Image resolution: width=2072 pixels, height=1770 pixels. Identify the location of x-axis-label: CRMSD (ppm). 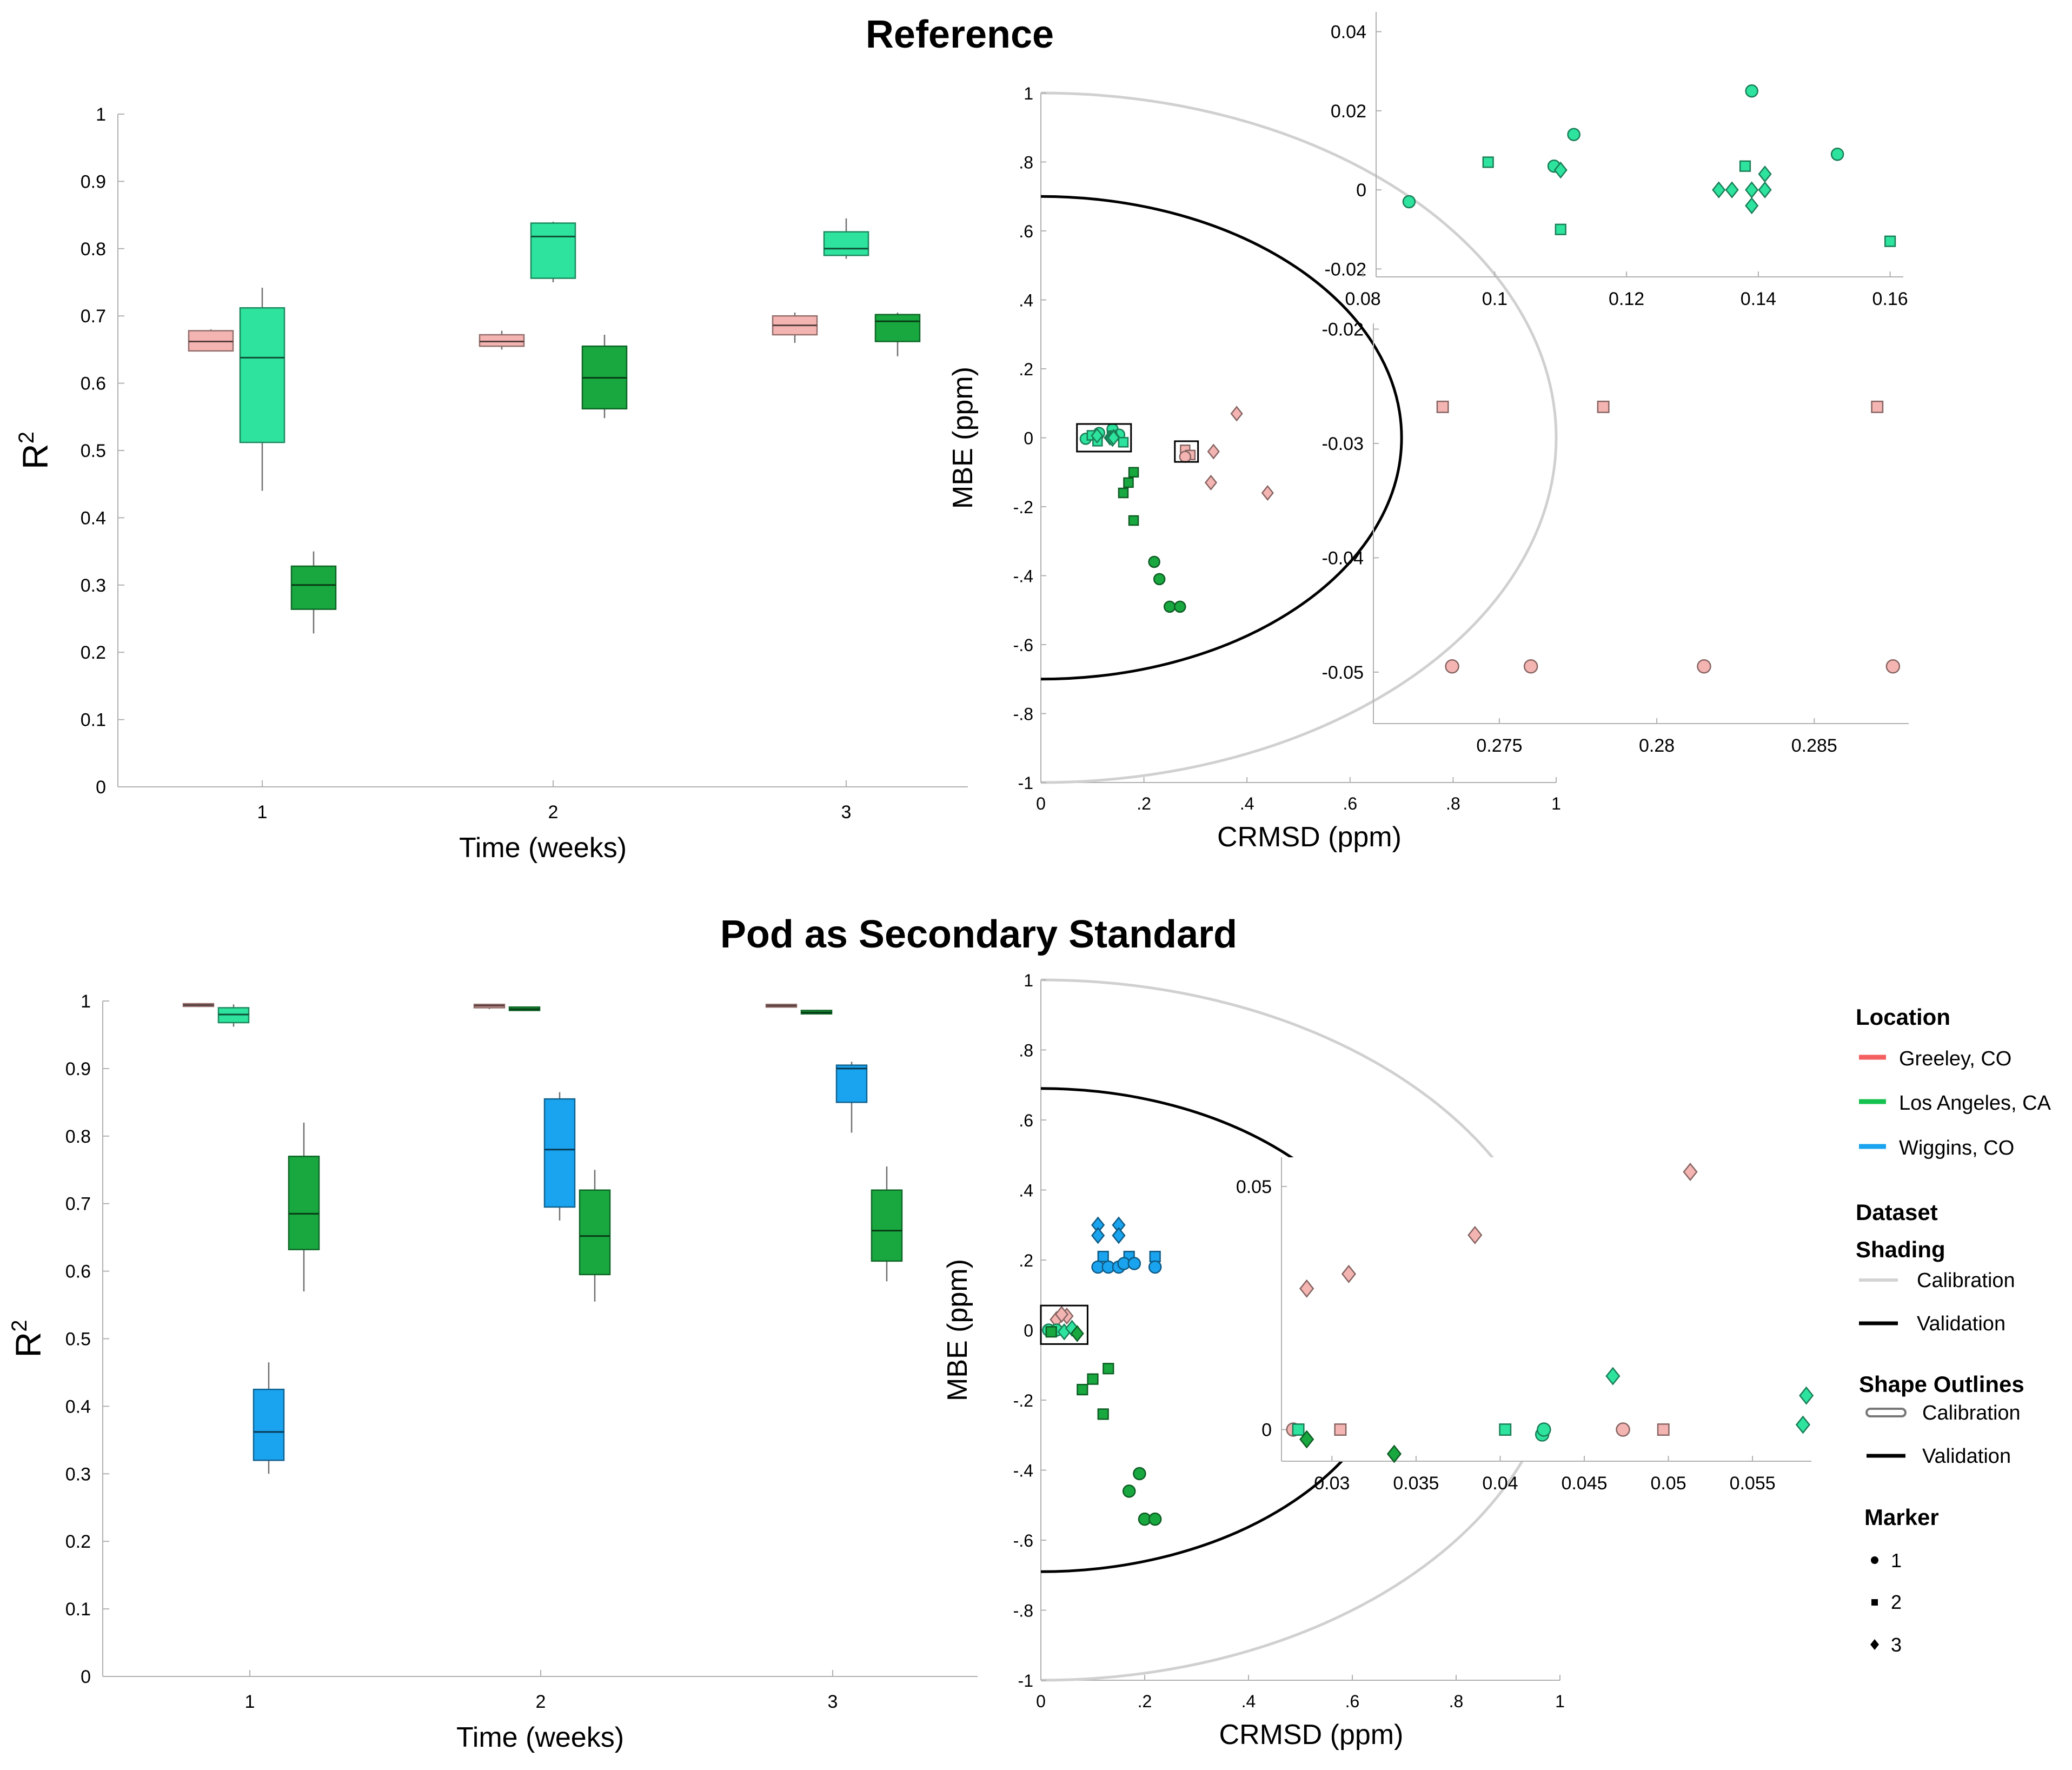
(1309, 837).